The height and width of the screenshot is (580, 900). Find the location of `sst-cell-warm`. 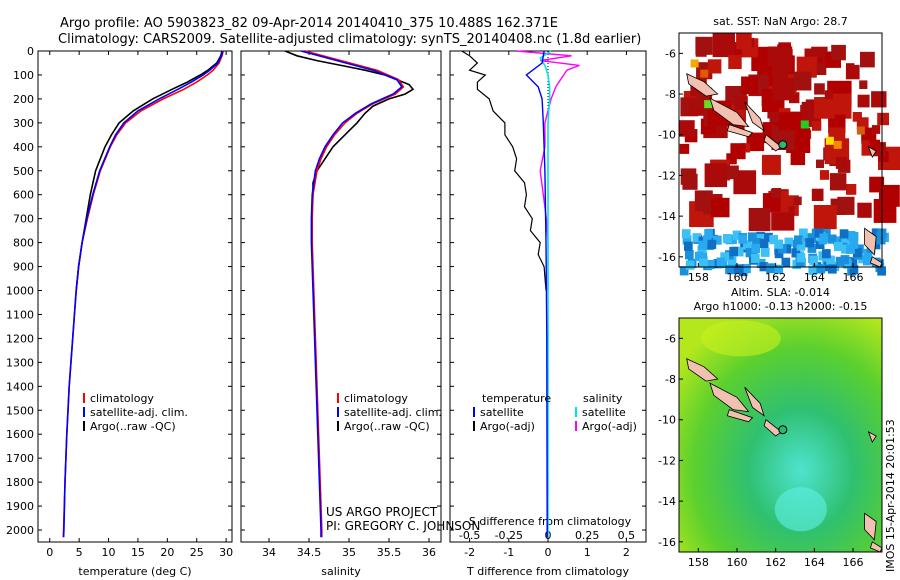

sst-cell-warm is located at coordinates (860, 130).